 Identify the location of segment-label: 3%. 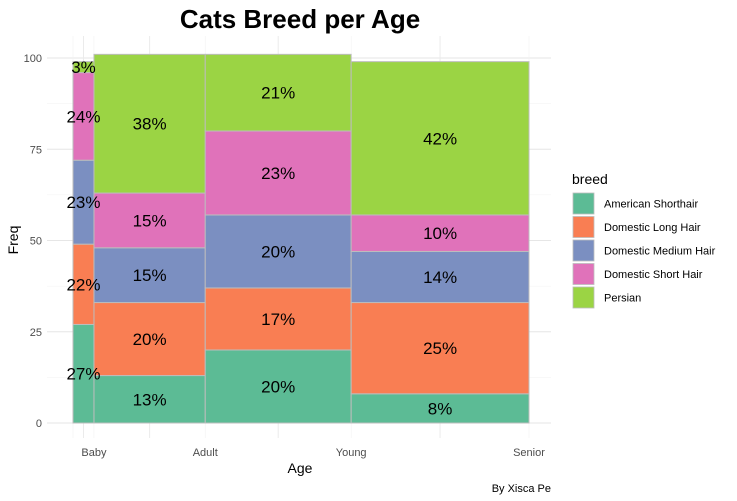
(83, 67).